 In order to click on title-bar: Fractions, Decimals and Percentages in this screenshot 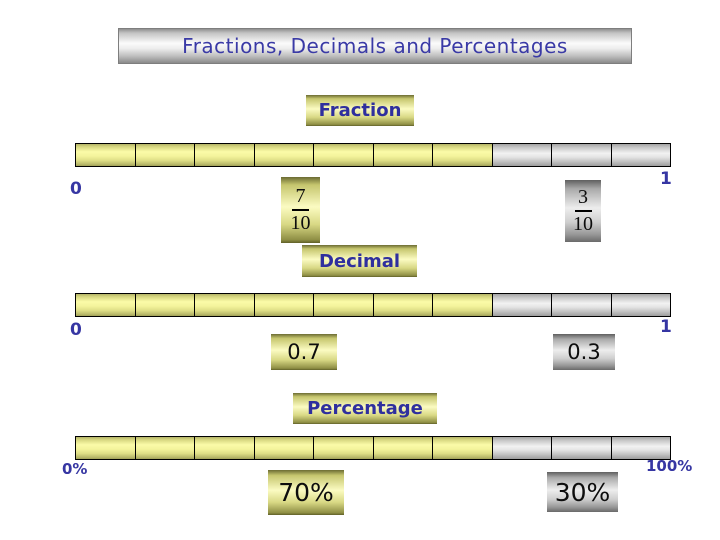, I will do `click(375, 46)`.